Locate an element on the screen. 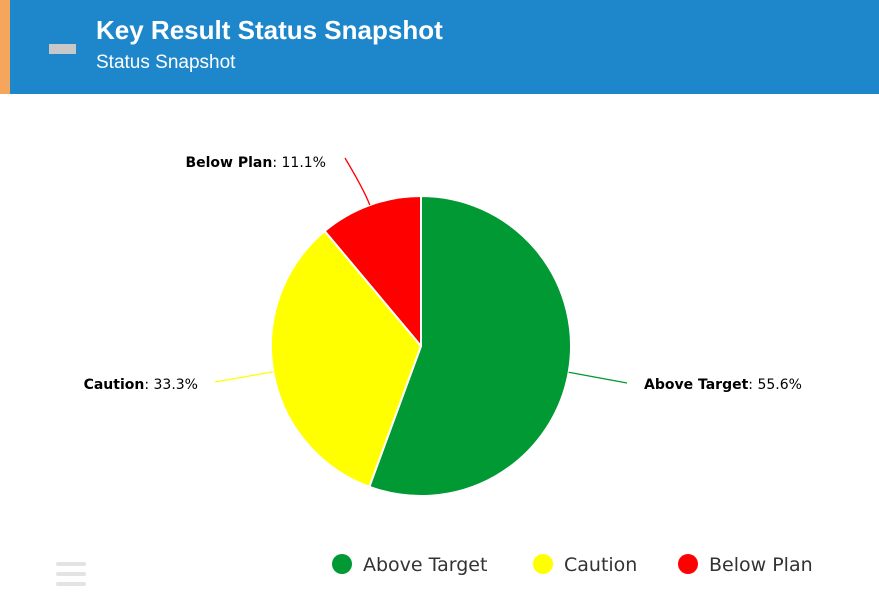 This screenshot has width=879, height=609. legend-label-above-target: Above Target is located at coordinates (425, 565).